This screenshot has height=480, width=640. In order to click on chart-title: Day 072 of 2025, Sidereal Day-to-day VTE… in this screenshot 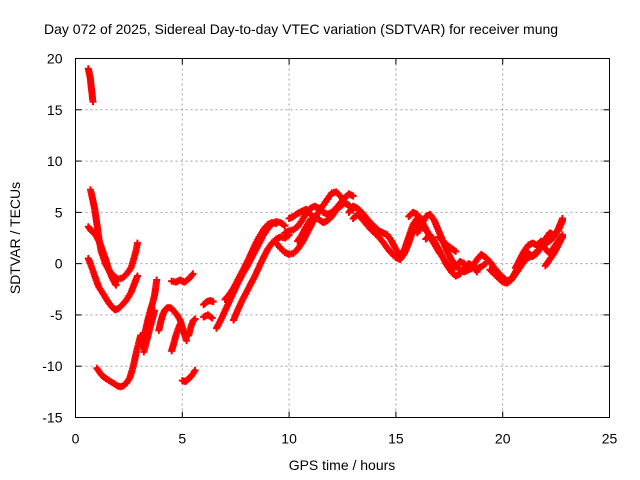, I will do `click(301, 29)`.